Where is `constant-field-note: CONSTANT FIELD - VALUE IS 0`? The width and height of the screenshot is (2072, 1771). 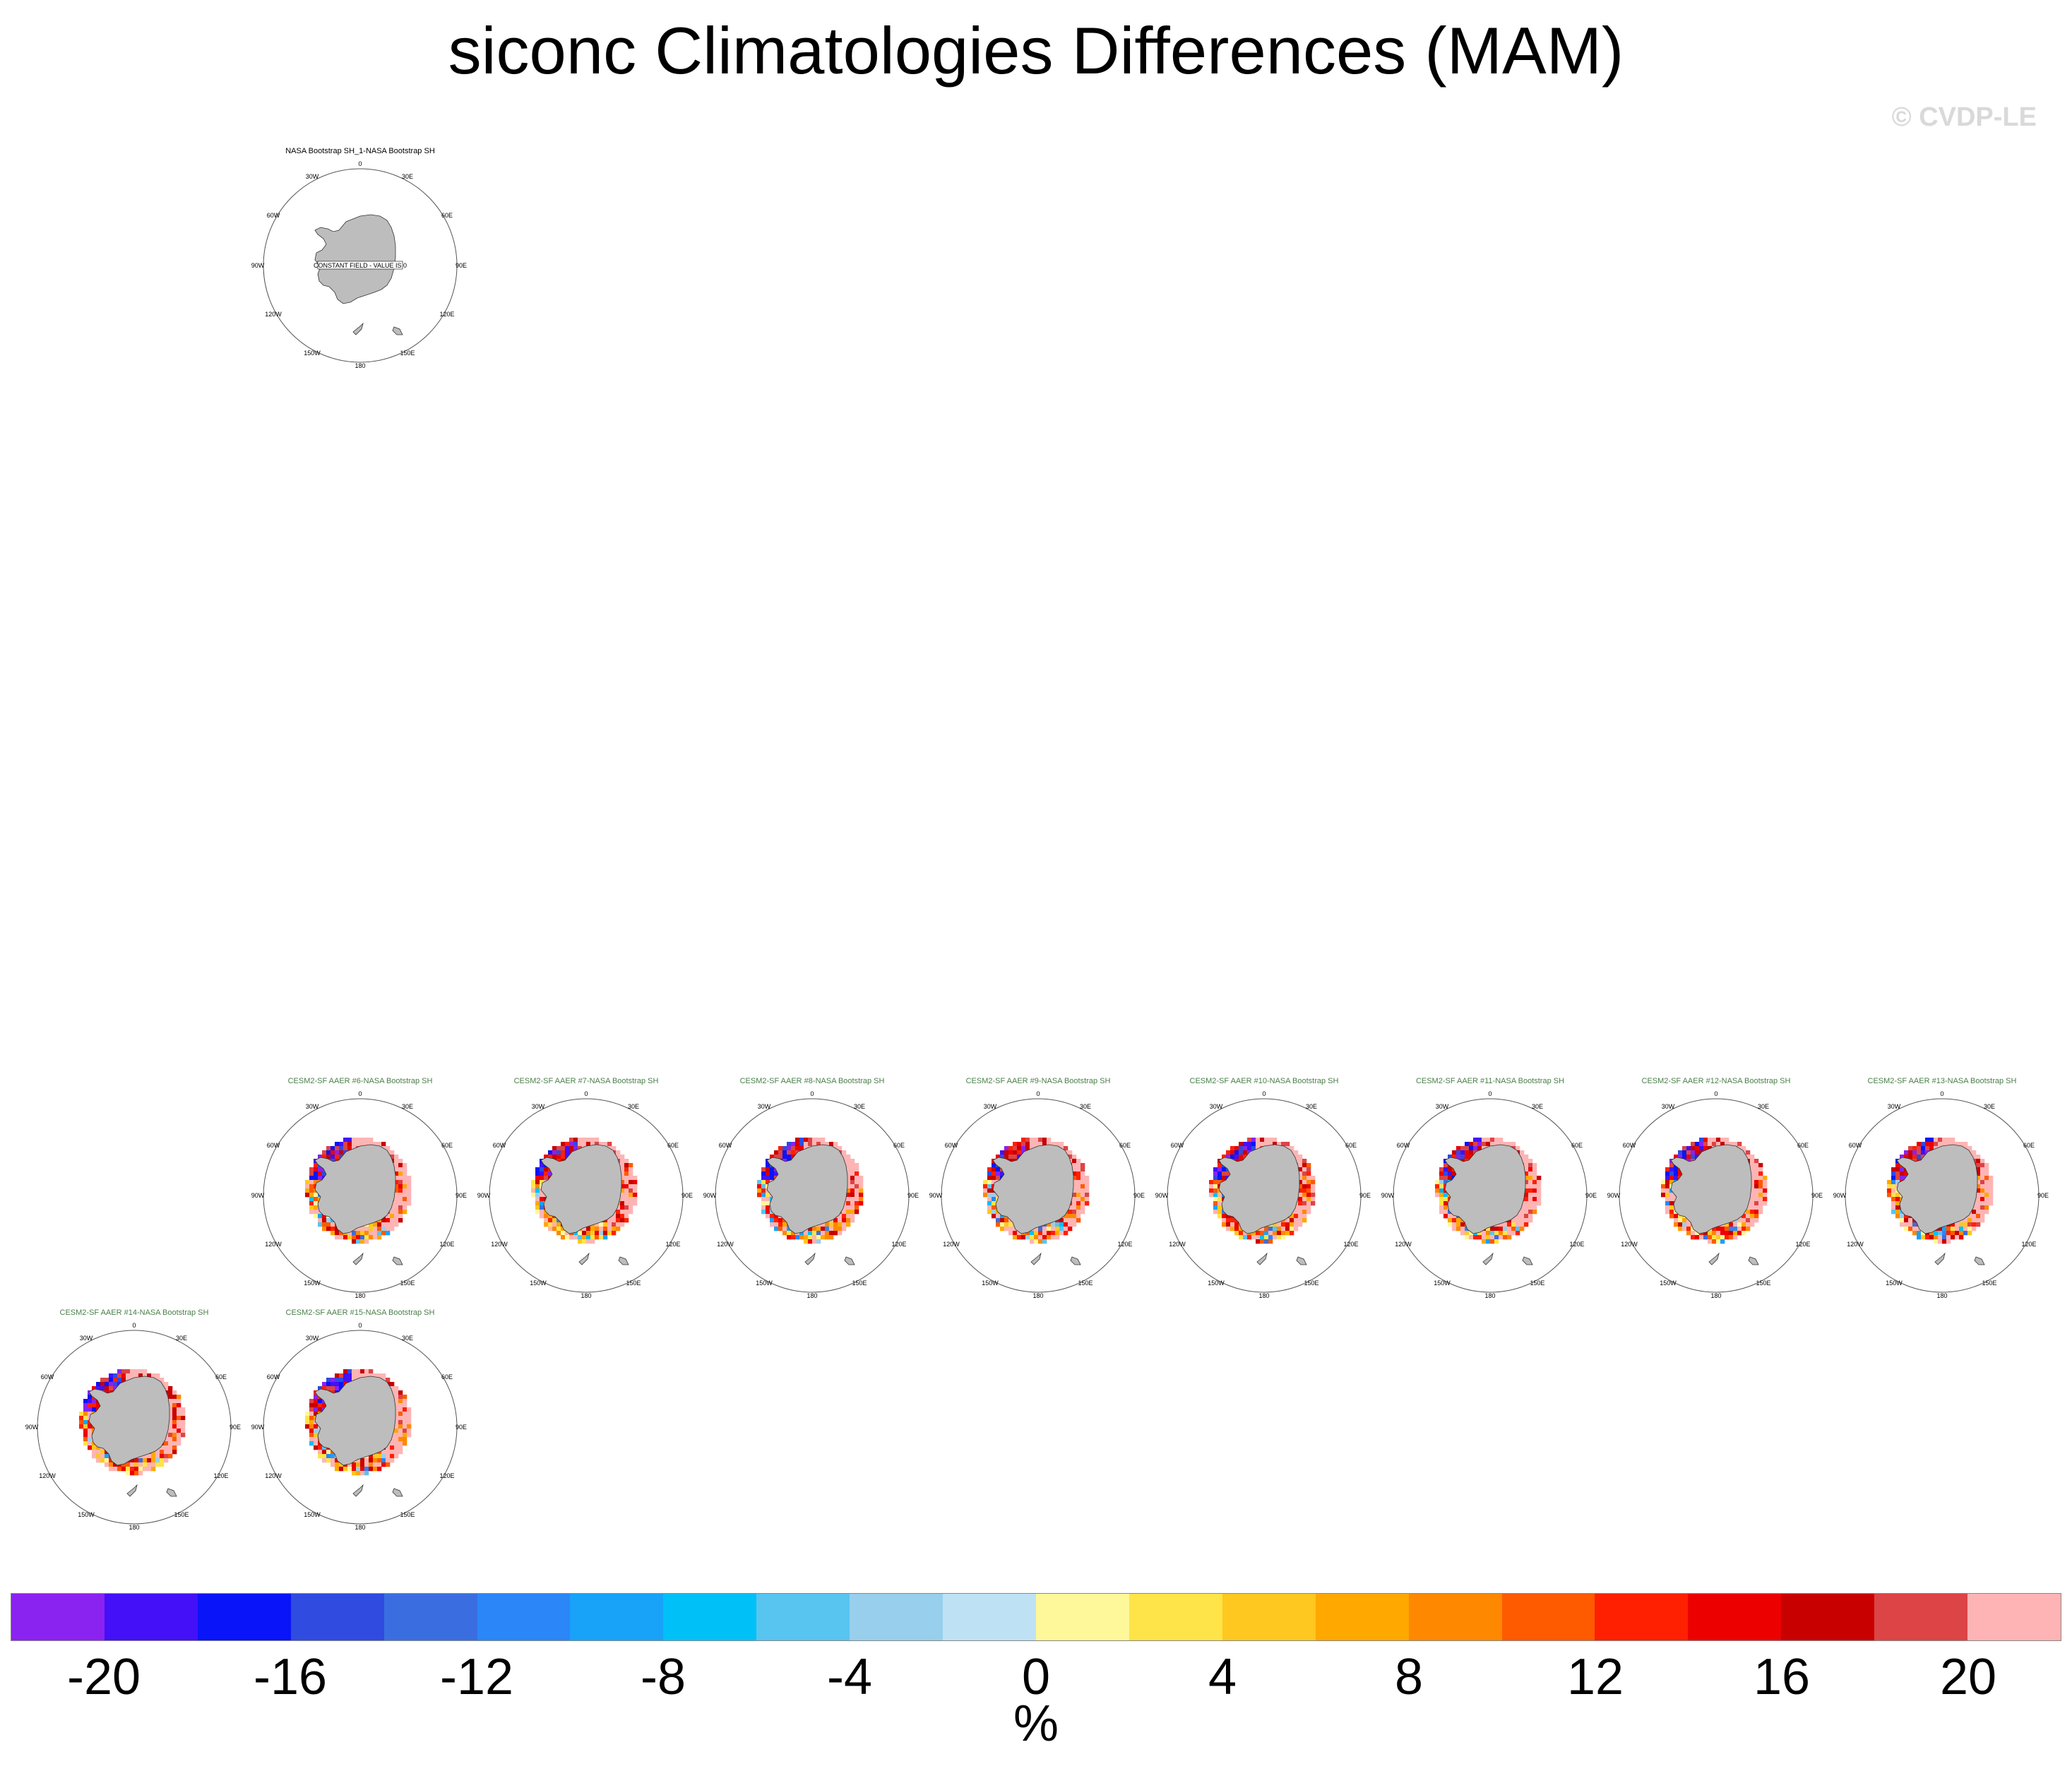 constant-field-note: CONSTANT FIELD - VALUE IS 0 is located at coordinates (360, 265).